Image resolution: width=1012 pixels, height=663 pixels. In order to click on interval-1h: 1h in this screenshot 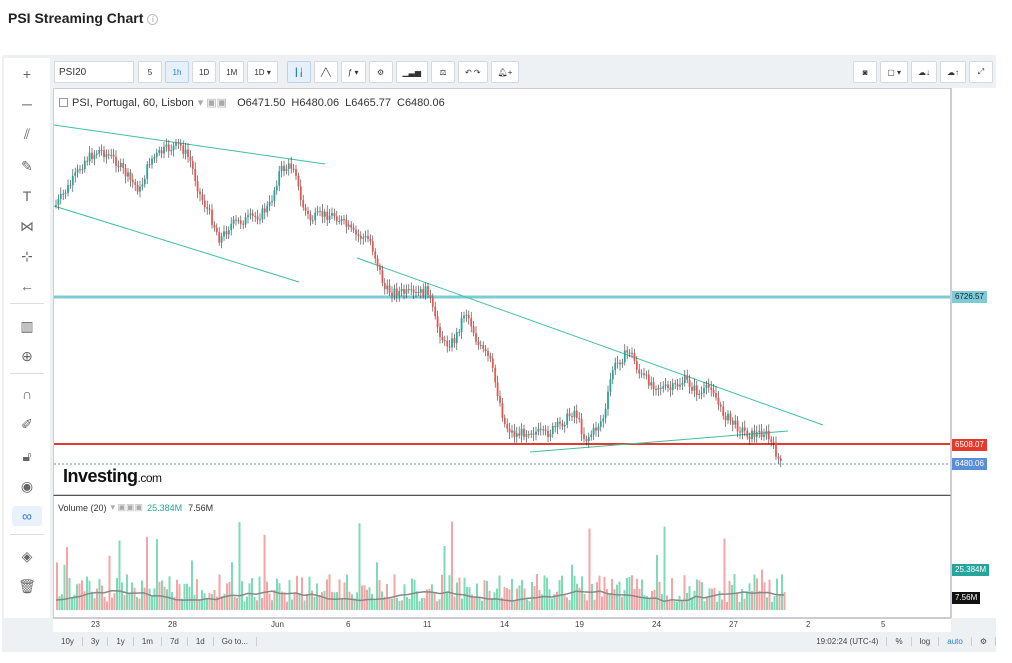, I will do `click(177, 72)`.